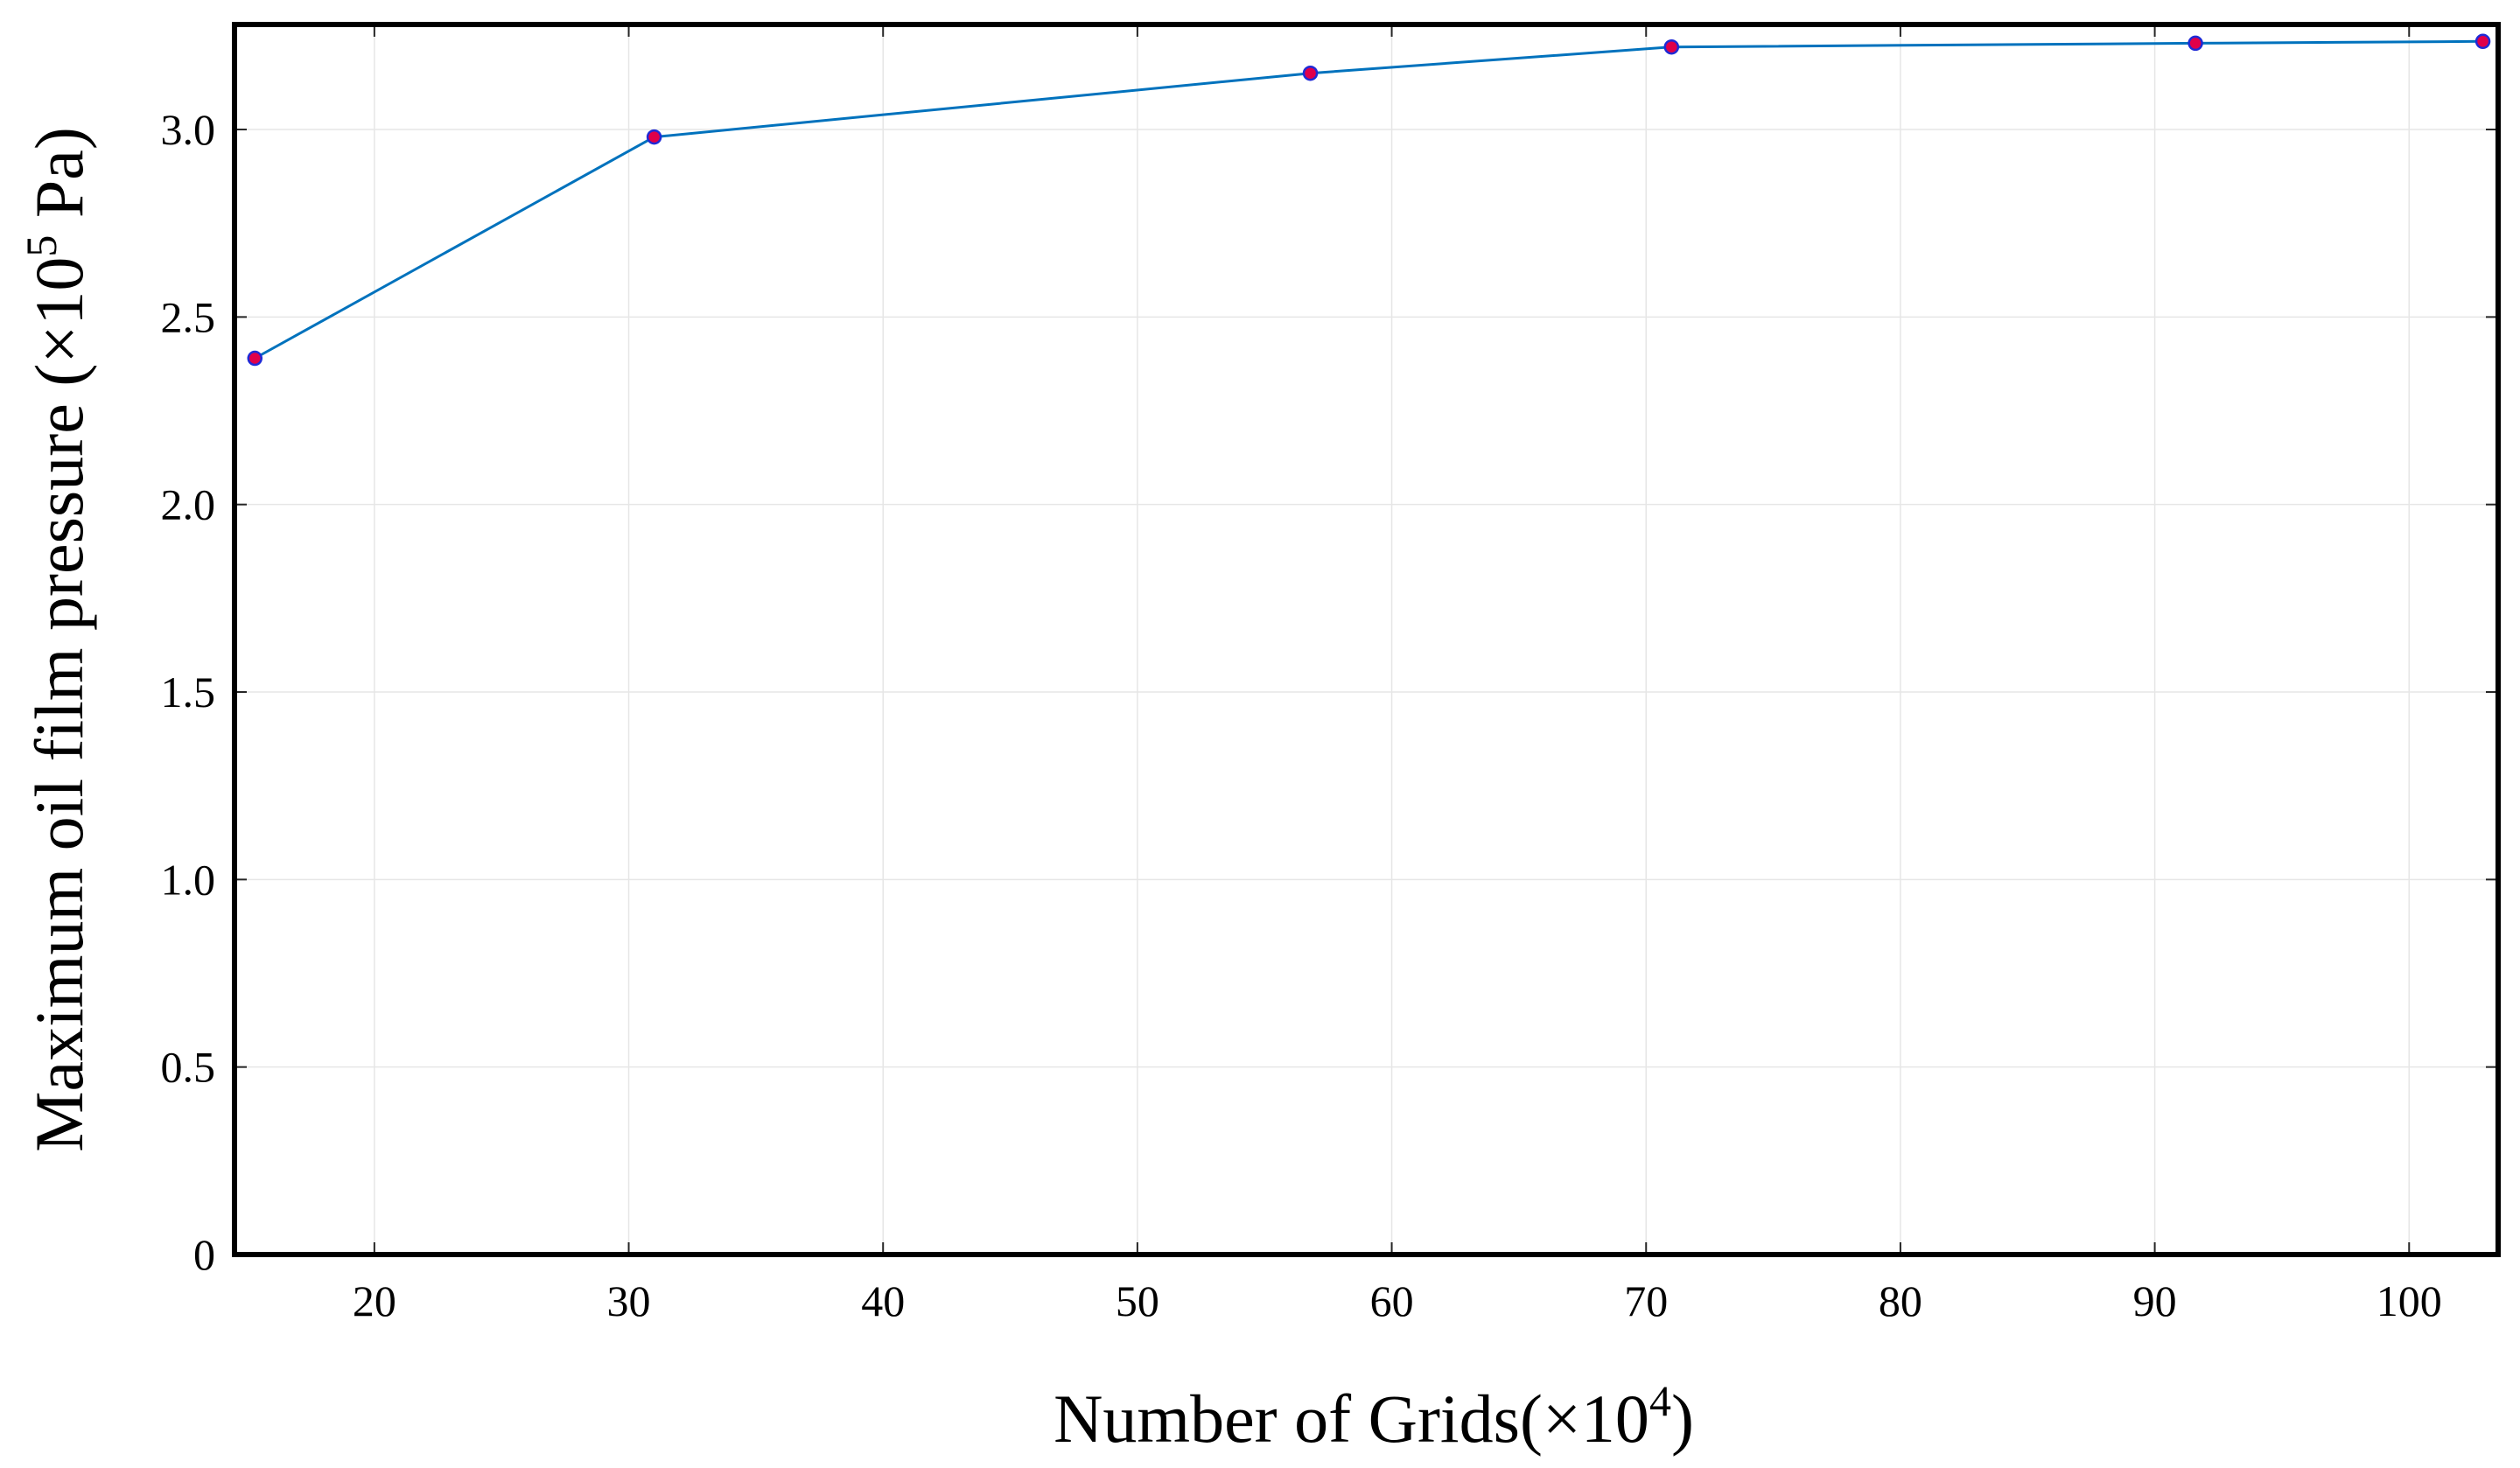 This screenshot has height=1468, width=2520. What do you see at coordinates (188, 879) in the screenshot?
I see `y-tick-label: 1.0` at bounding box center [188, 879].